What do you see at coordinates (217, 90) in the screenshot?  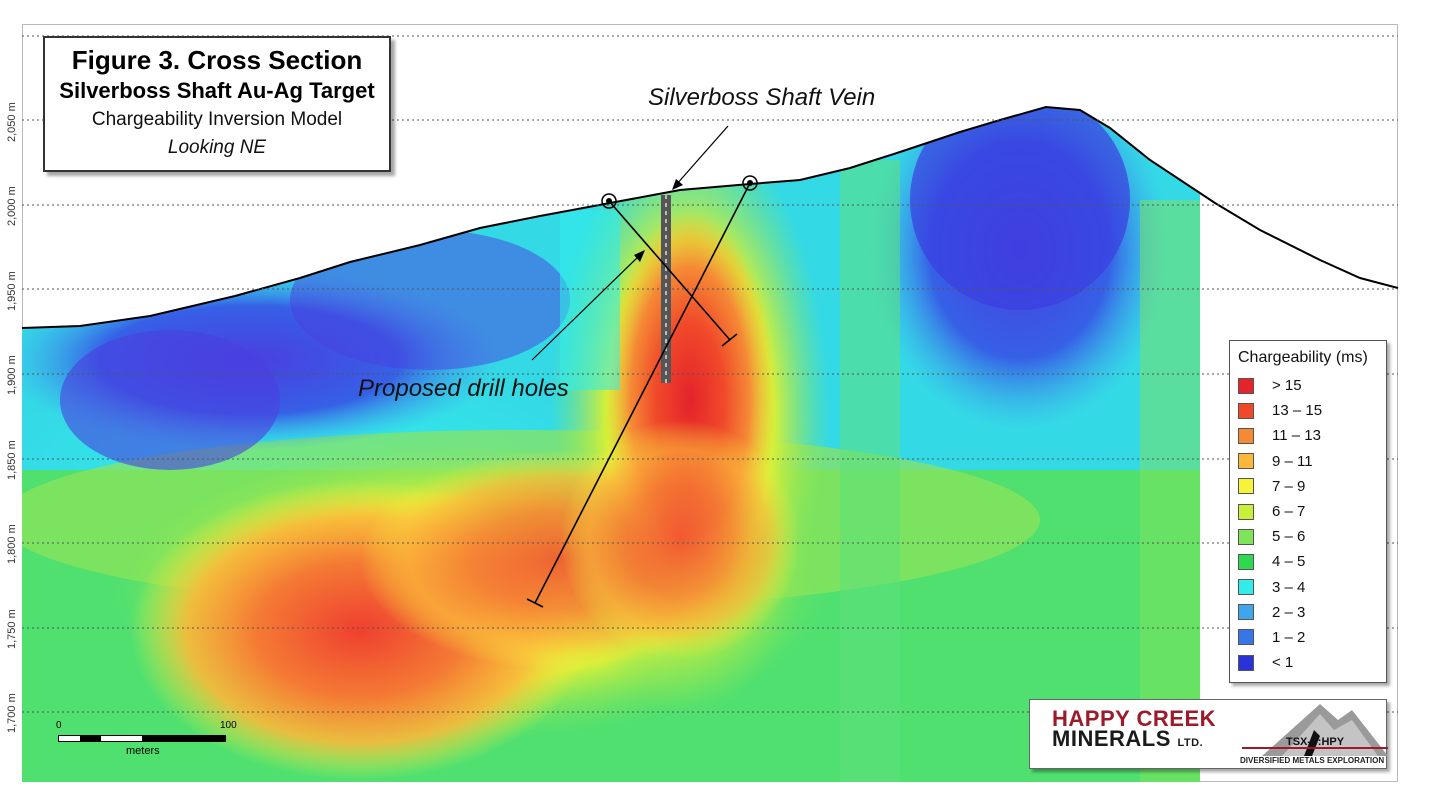 I see `figure-subtitle: Silverboss Shaft Au-Ag Target` at bounding box center [217, 90].